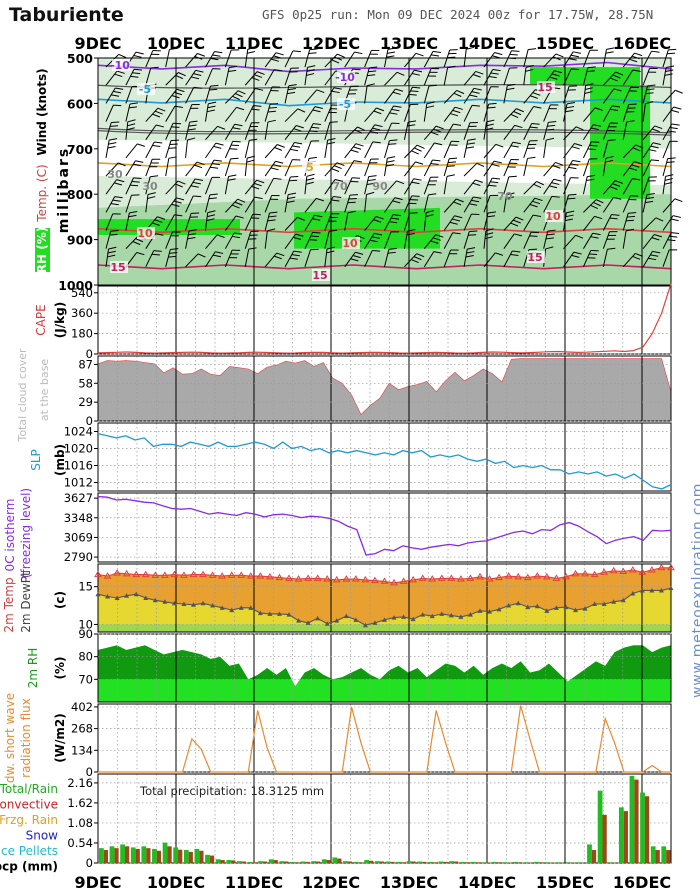  What do you see at coordinates (60, 668) in the screenshot?
I see `rh2m-unit: (%)` at bounding box center [60, 668].